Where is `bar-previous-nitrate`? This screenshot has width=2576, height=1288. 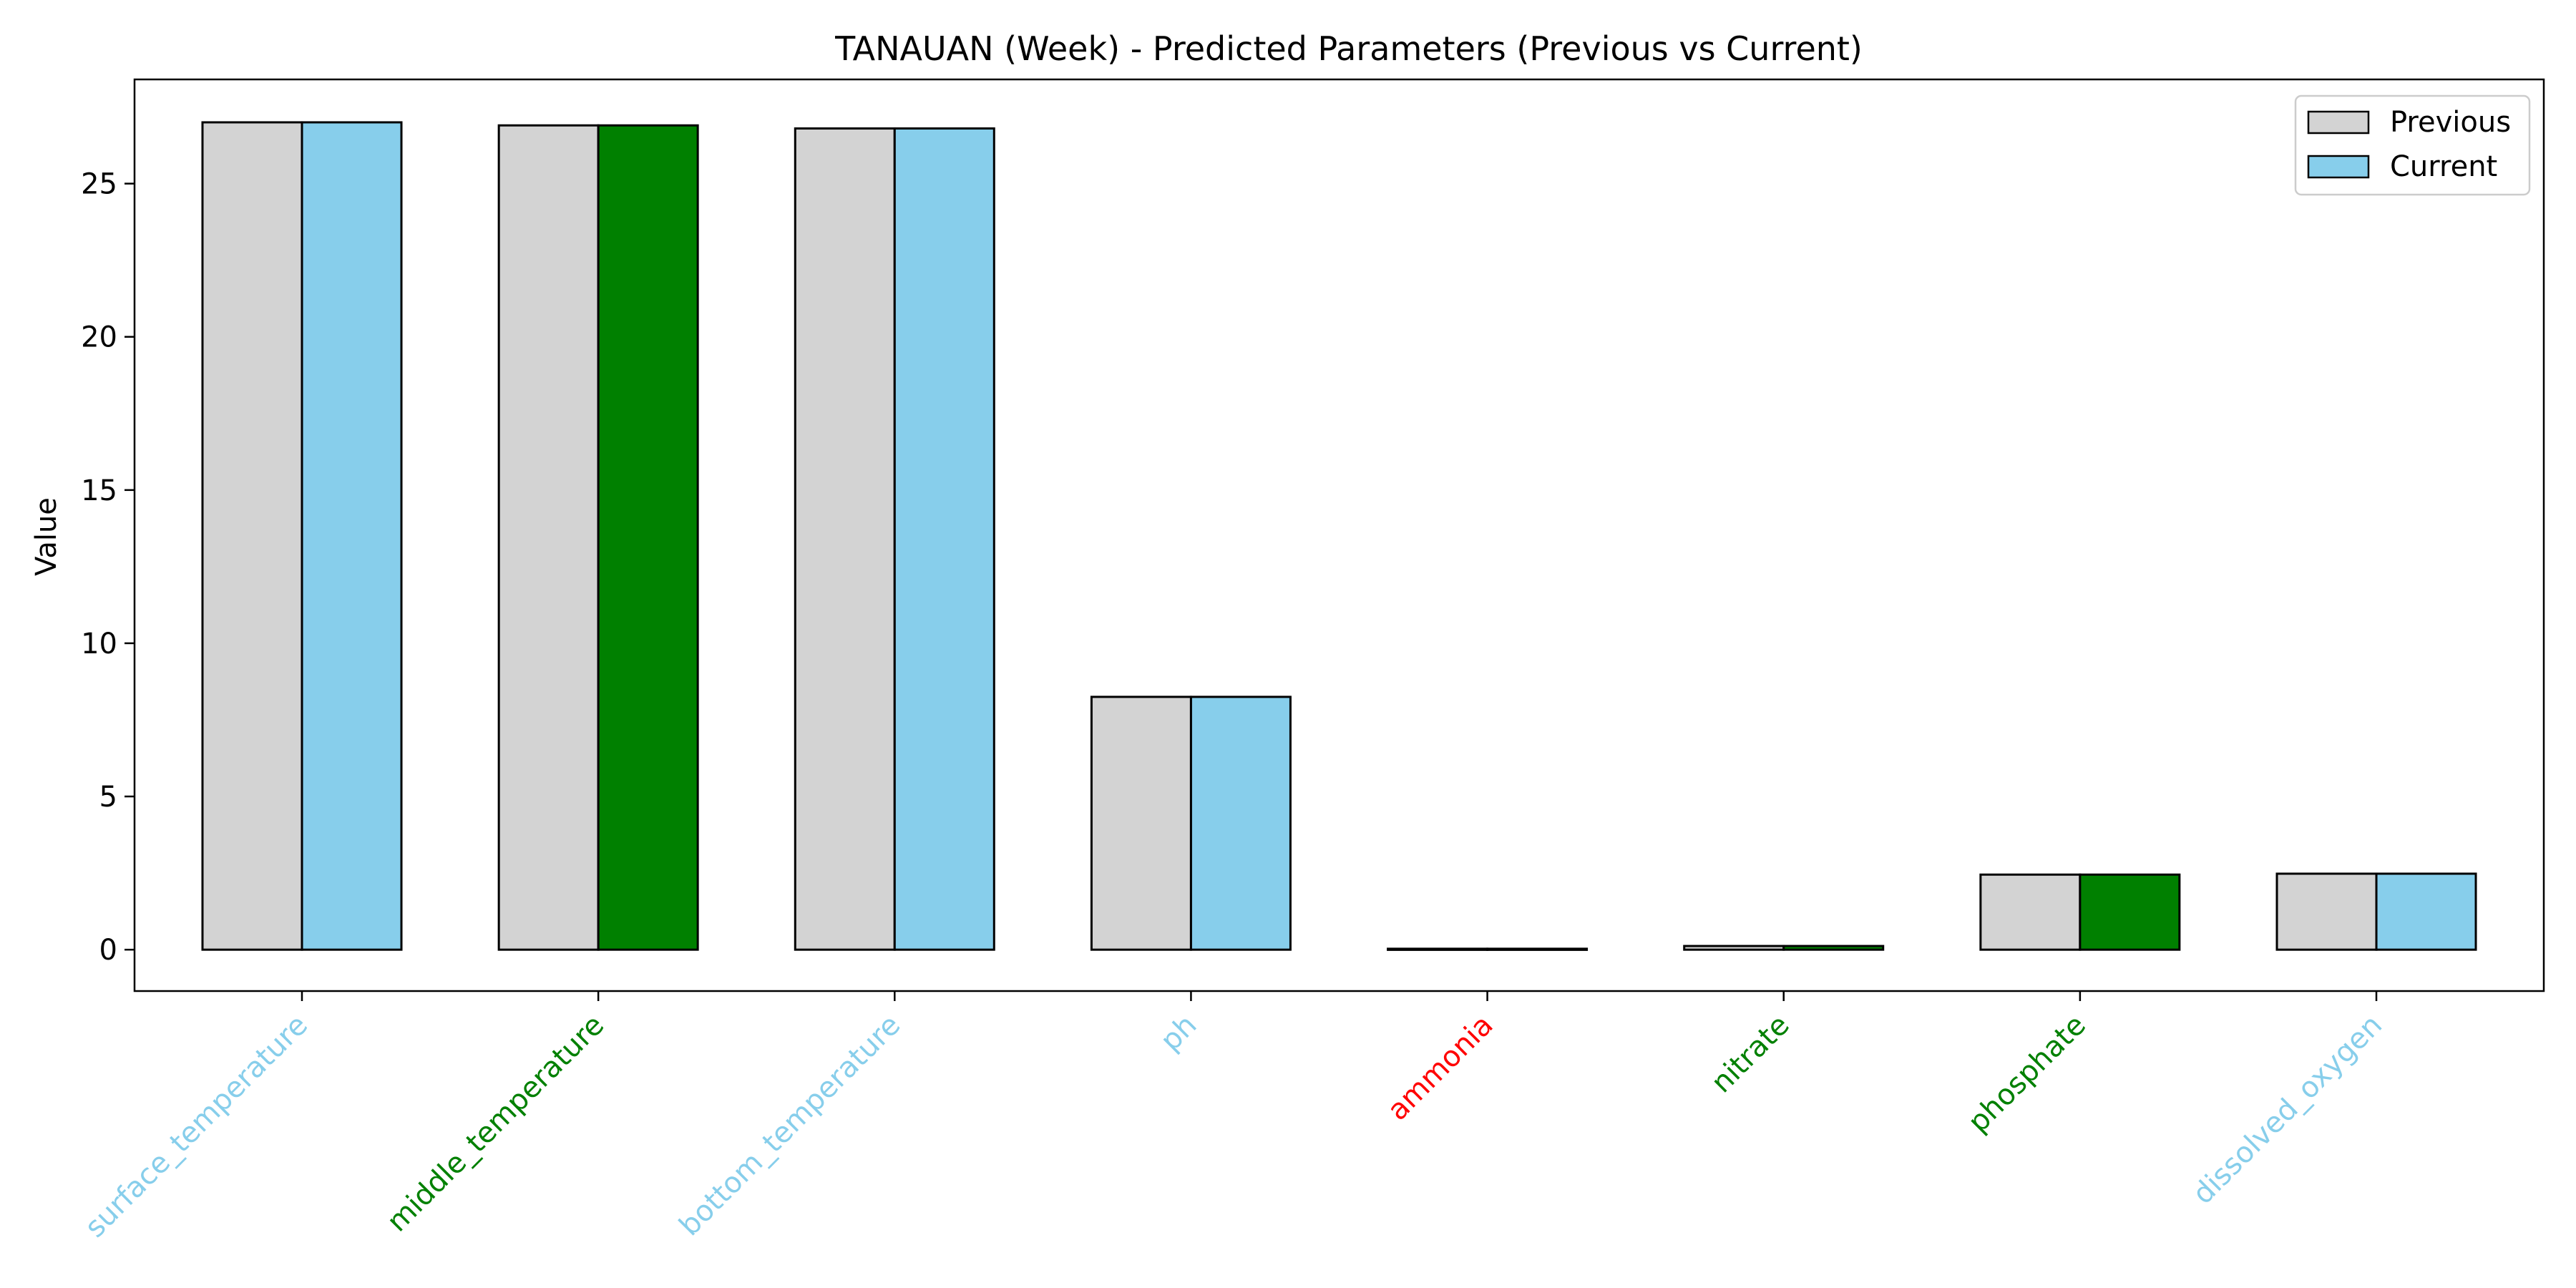
bar-previous-nitrate is located at coordinates (1734, 948).